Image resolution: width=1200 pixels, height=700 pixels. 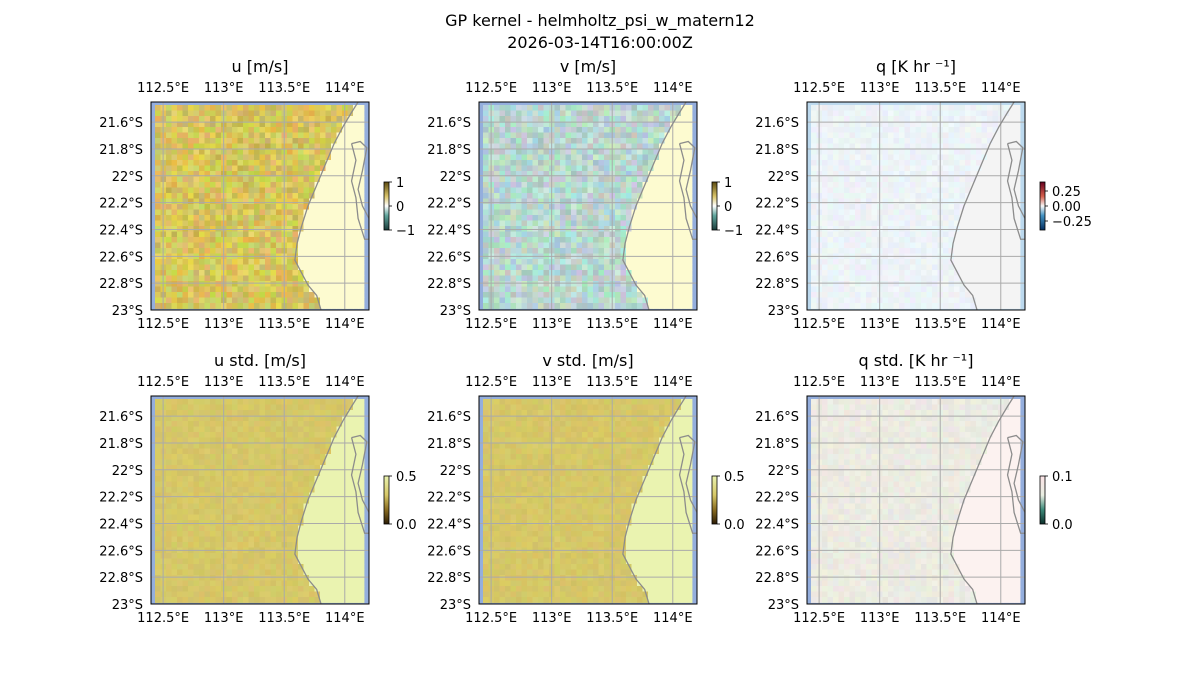 I want to click on figure-title: GP kernel - helmholtz_psi_w_matern12, so click(x=600, y=20).